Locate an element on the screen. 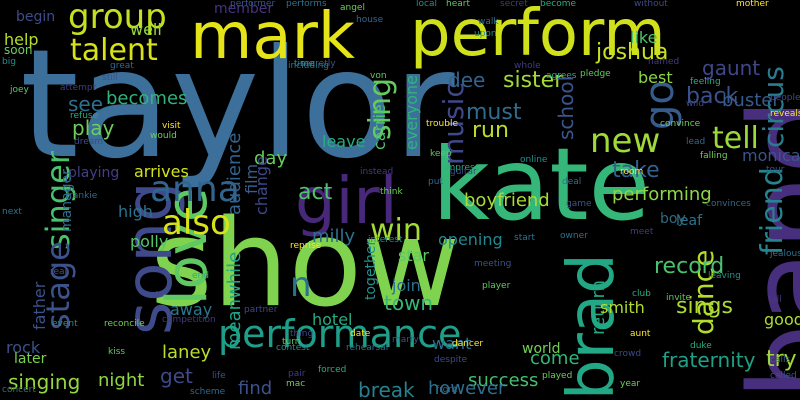  word-star: star is located at coordinates (413, 255).